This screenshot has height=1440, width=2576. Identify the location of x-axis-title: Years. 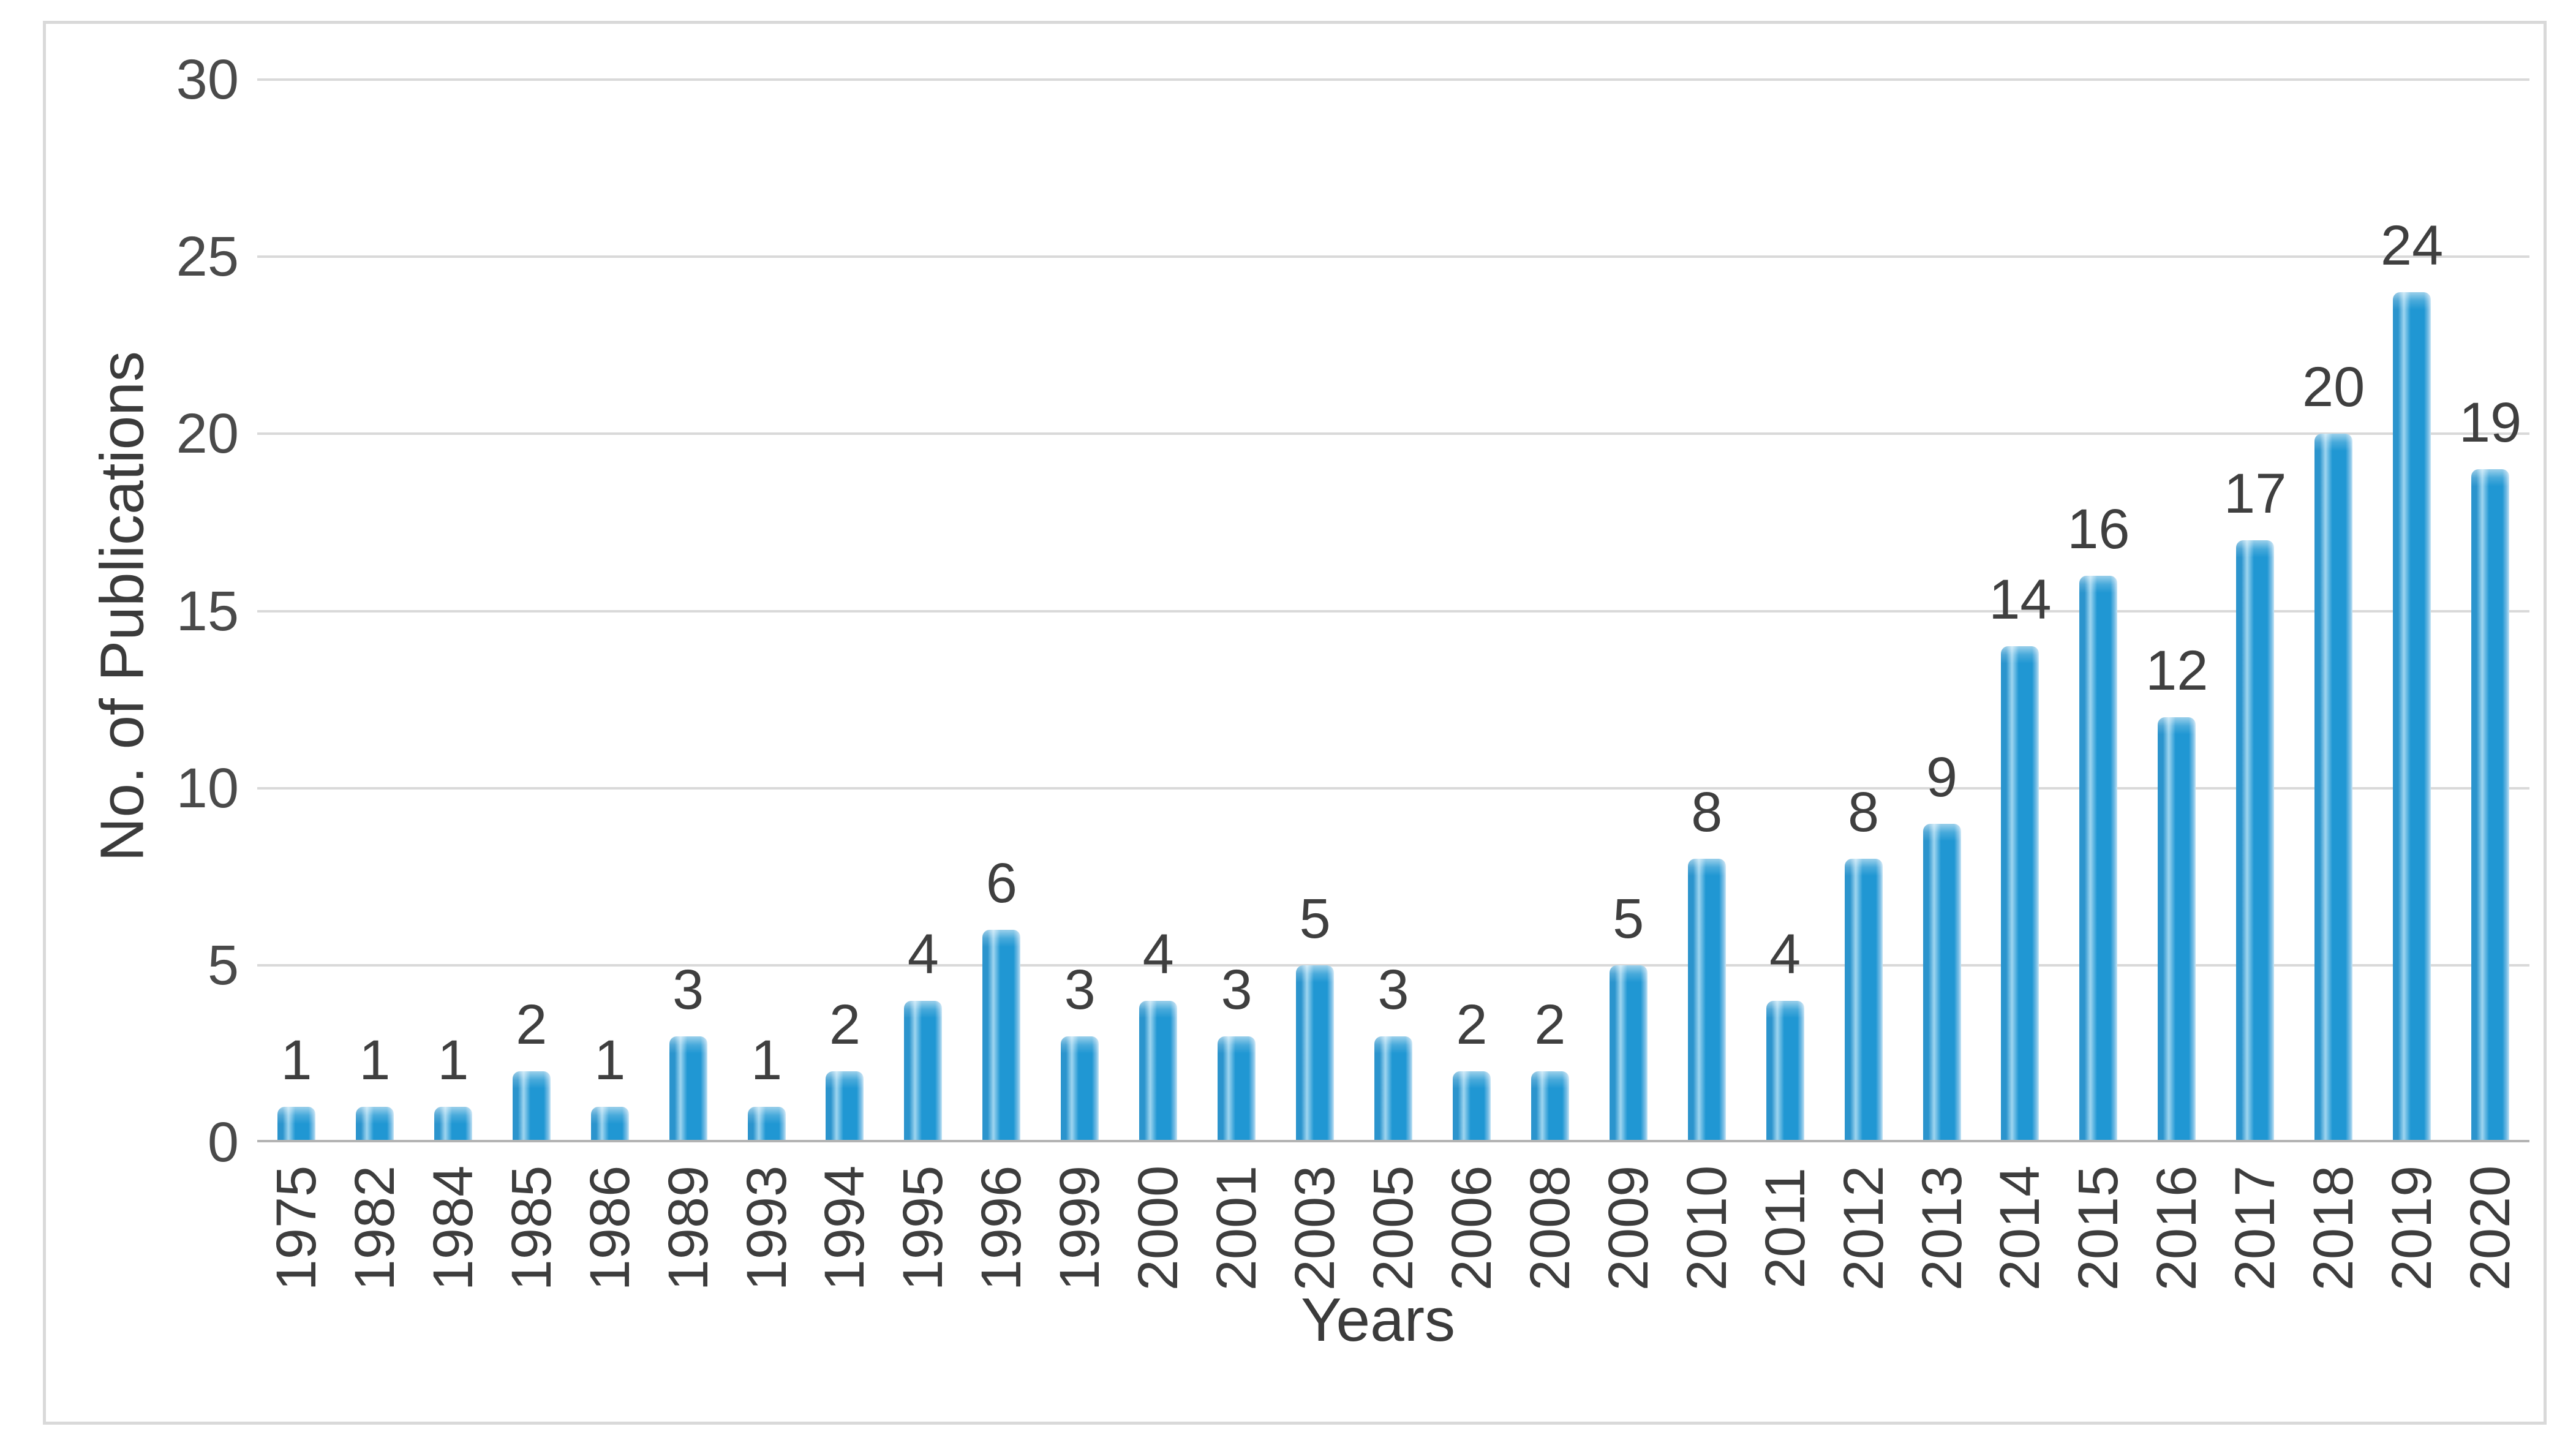
(1378, 1320).